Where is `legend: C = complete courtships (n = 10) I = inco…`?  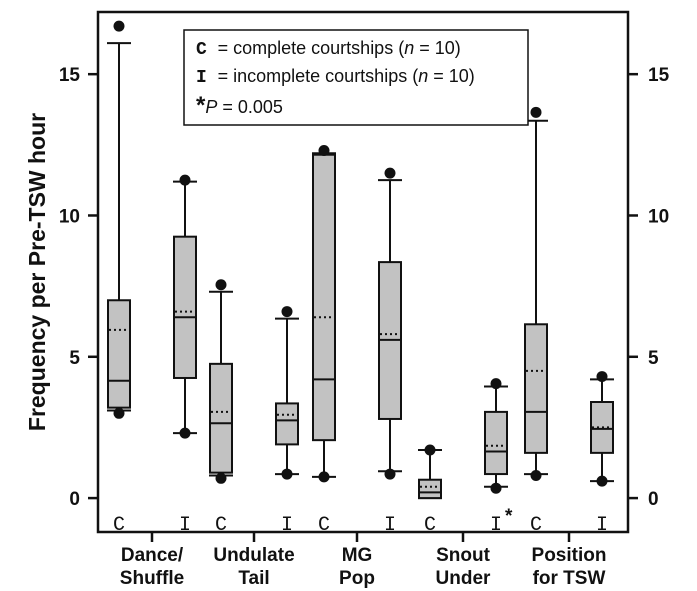
legend: C = complete courtships (n = 10) I = inco… is located at coordinates (356, 77).